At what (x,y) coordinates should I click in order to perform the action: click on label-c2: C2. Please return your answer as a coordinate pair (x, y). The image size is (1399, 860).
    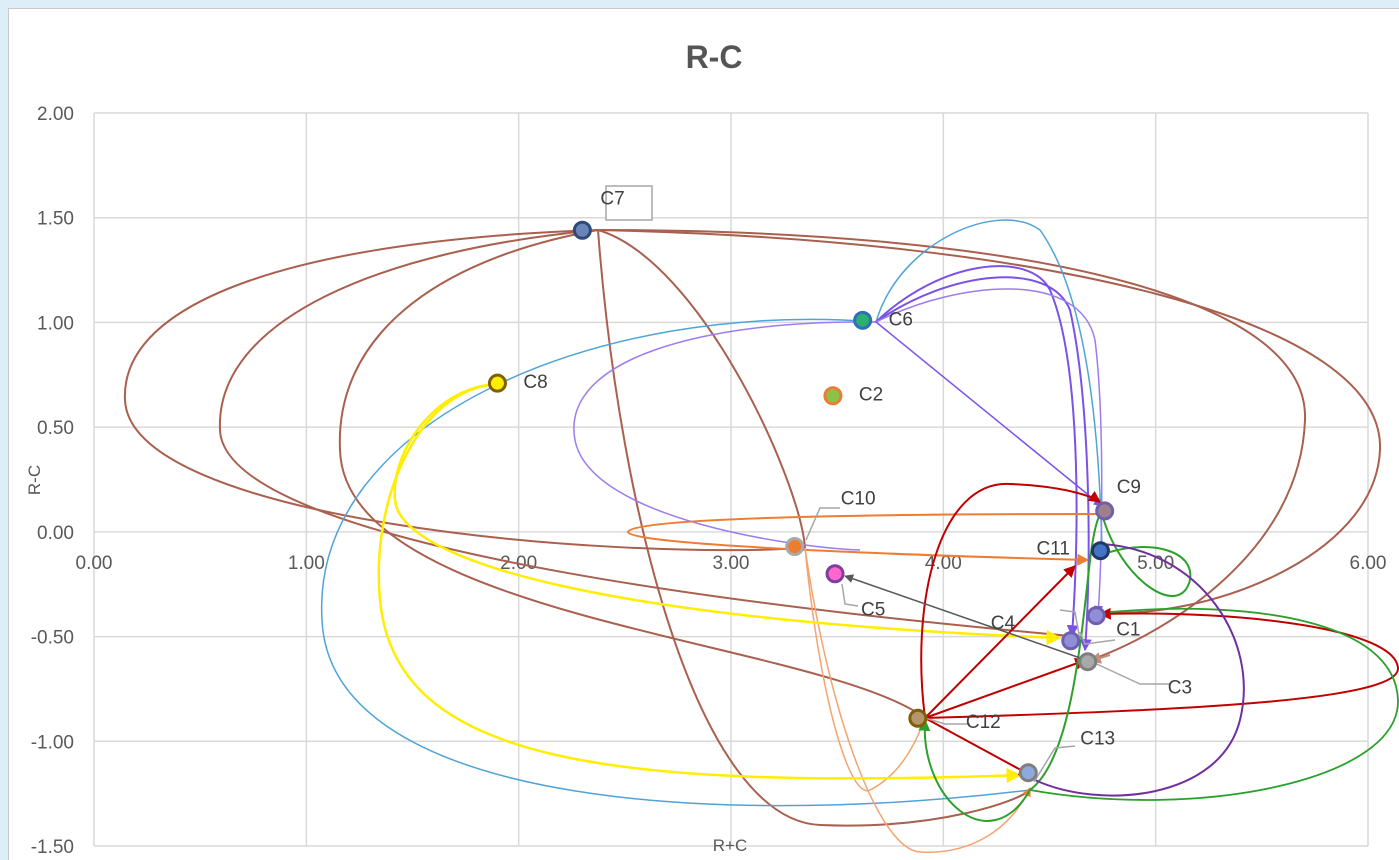
    Looking at the image, I should click on (871, 395).